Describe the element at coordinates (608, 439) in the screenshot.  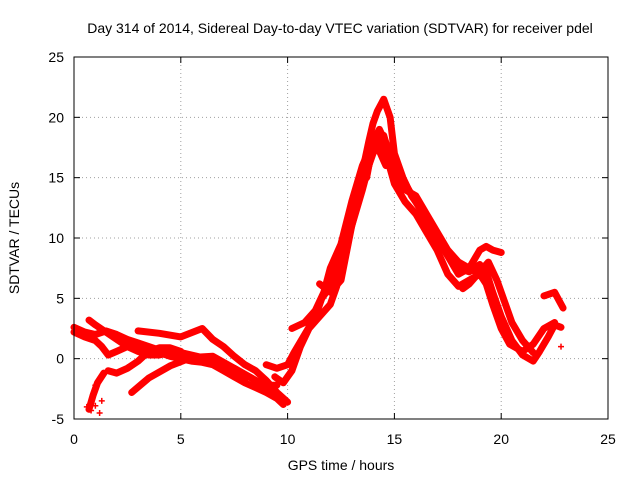
I see `x-tick-label: 25` at that location.